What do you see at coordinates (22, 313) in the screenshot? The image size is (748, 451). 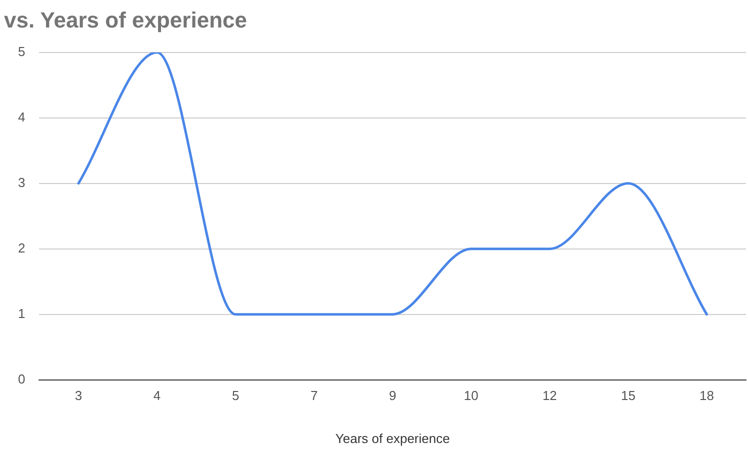 I see `y-tick-label: 1` at bounding box center [22, 313].